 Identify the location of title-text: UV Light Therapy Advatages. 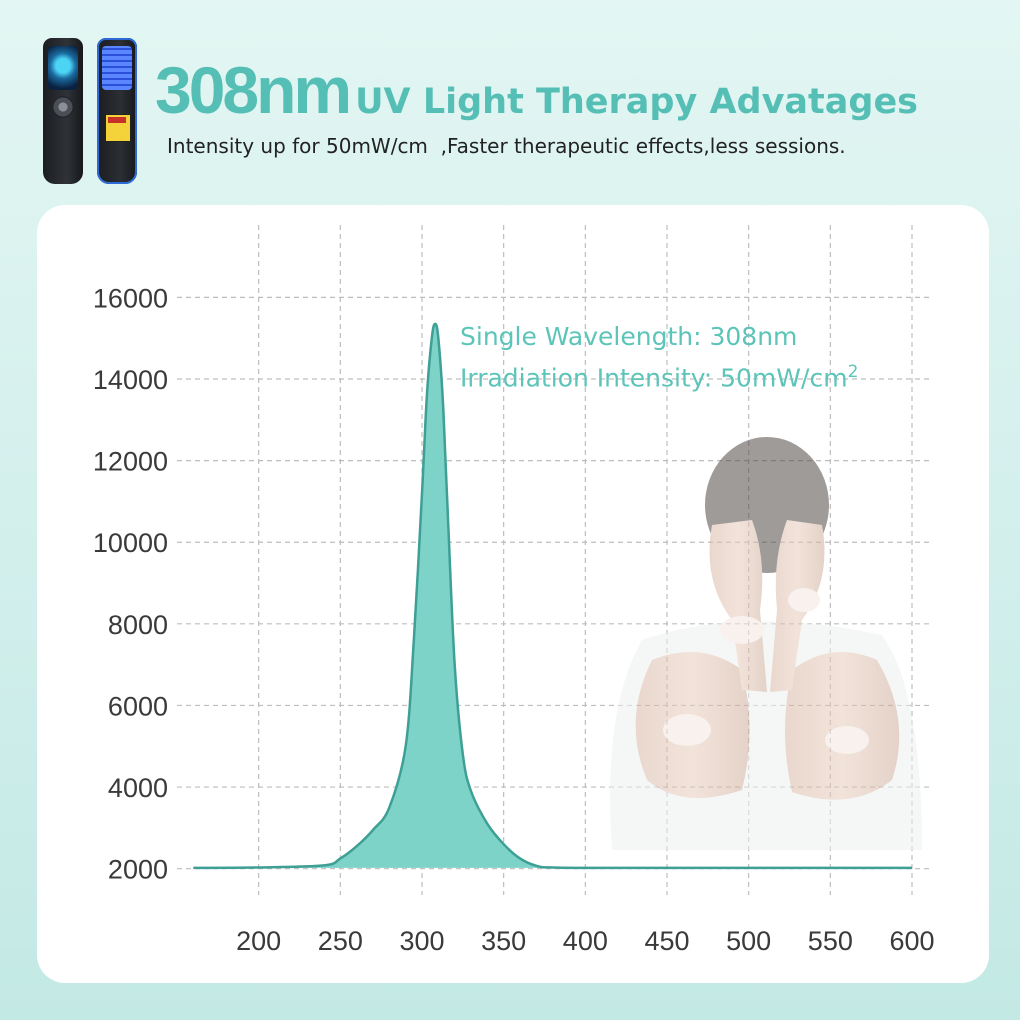
(637, 102).